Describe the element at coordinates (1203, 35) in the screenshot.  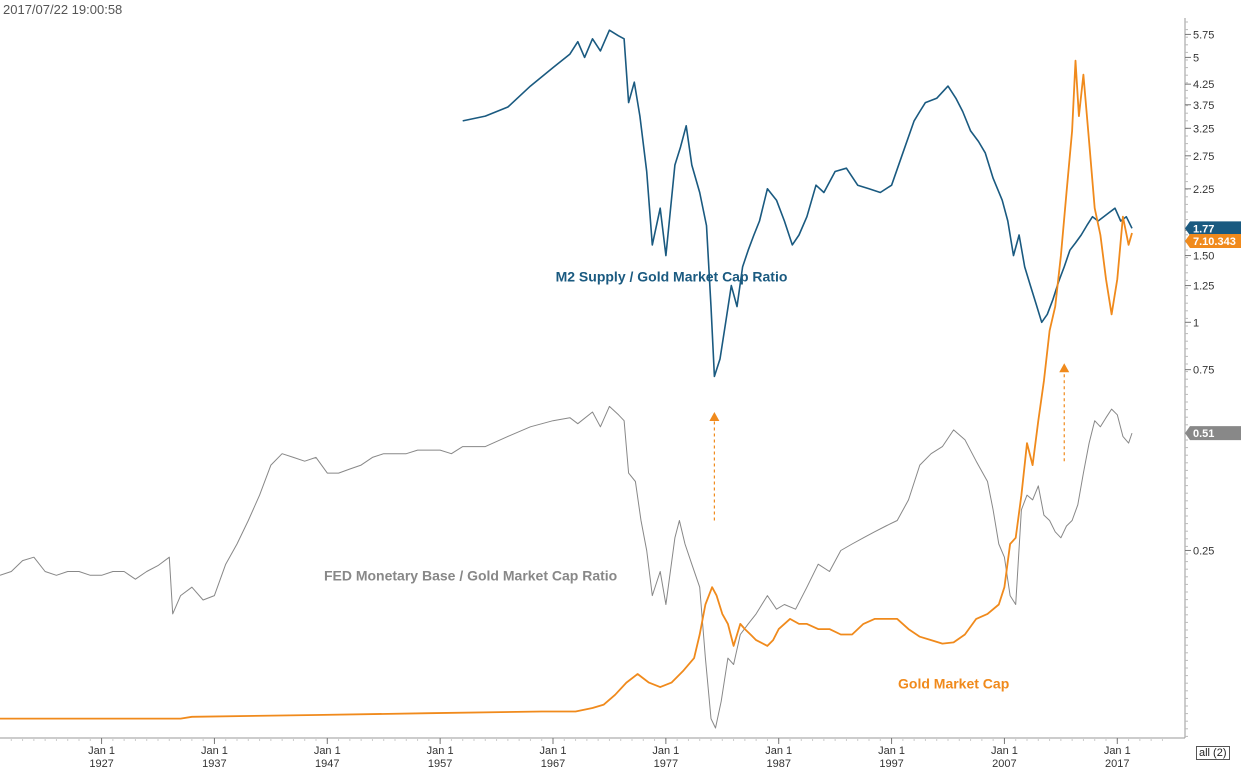
I see `y-tick-label: 5.75` at that location.